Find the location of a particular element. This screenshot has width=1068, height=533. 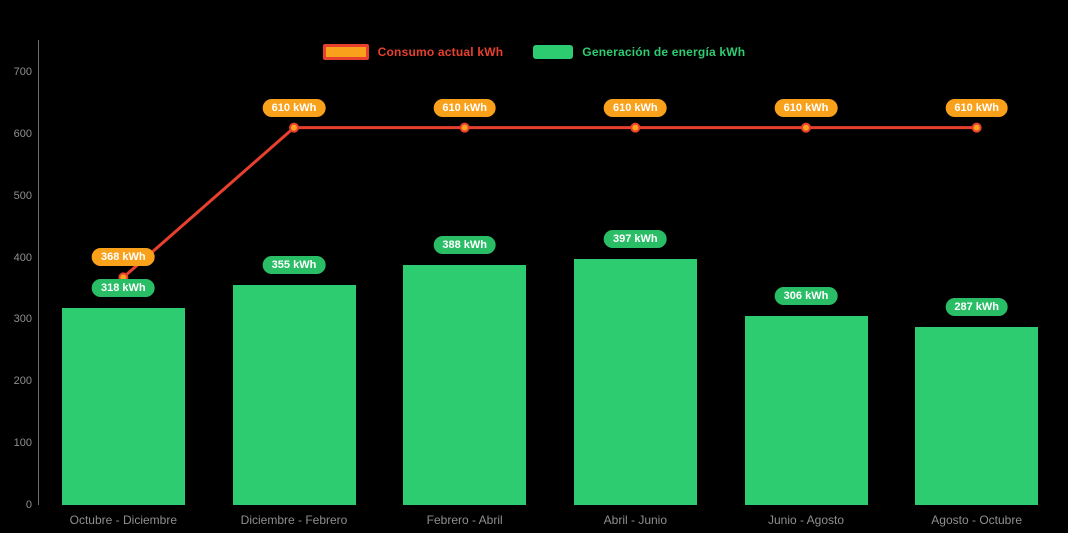

bar-value-label-1: 355 kWh is located at coordinates (294, 265).